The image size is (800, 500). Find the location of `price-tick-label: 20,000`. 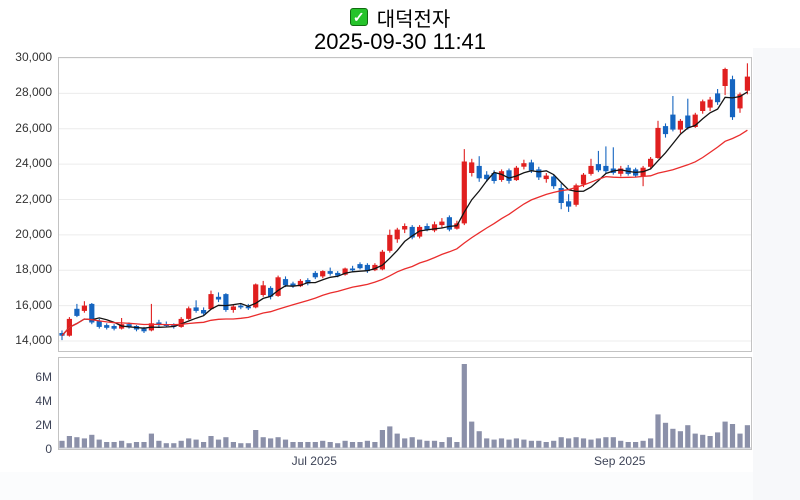

price-tick-label: 20,000 is located at coordinates (33, 233).